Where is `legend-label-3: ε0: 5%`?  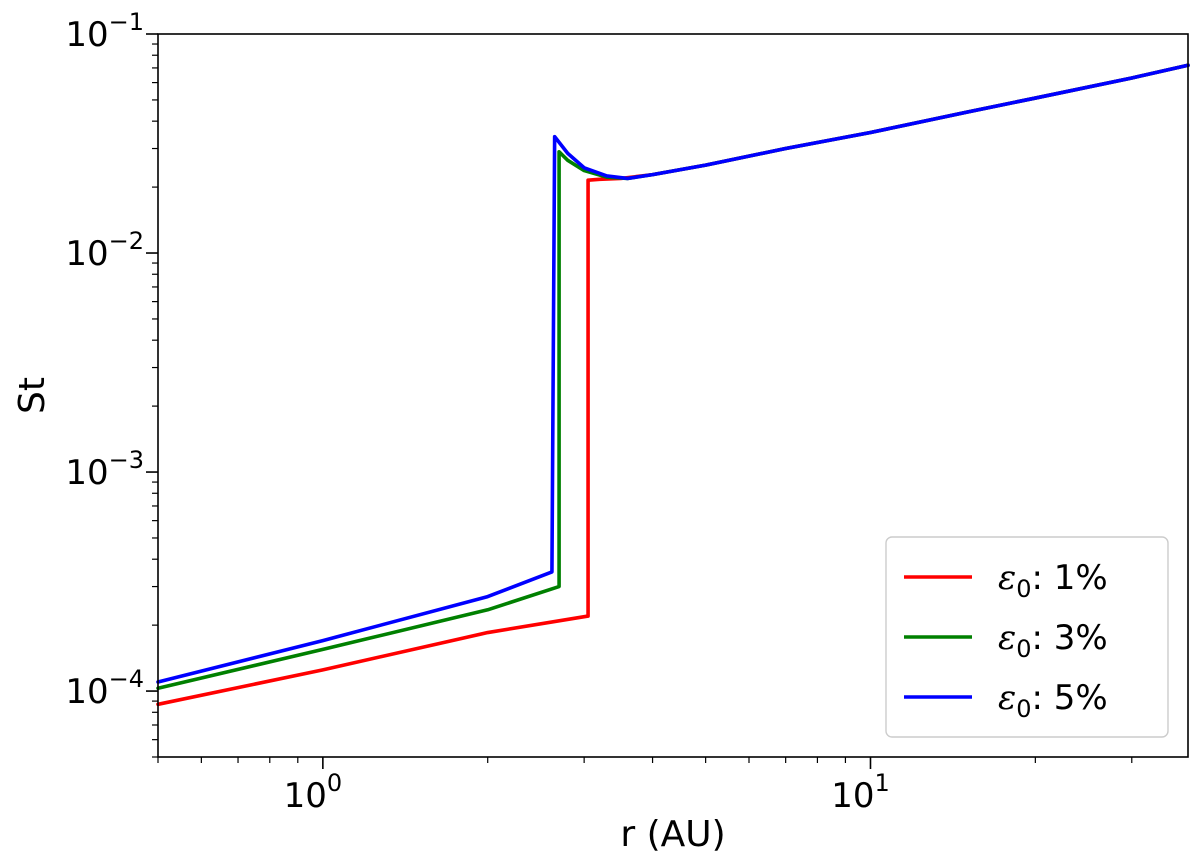 legend-label-3: ε0: 5% is located at coordinates (1053, 700).